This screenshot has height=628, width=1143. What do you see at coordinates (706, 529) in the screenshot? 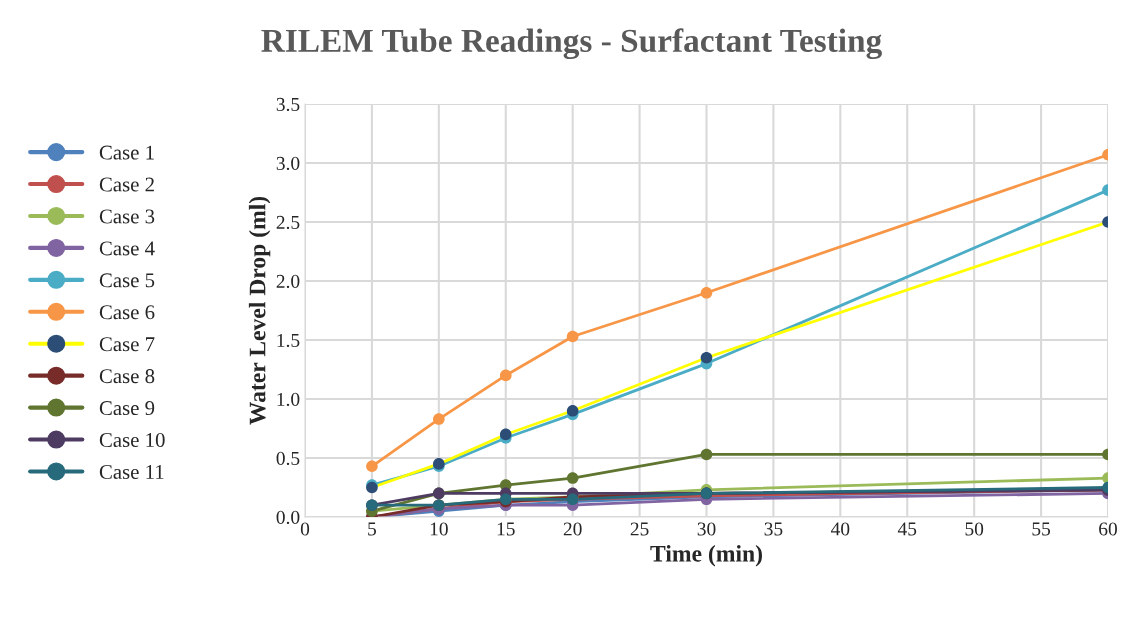
I see `x-tick-label: 30` at bounding box center [706, 529].